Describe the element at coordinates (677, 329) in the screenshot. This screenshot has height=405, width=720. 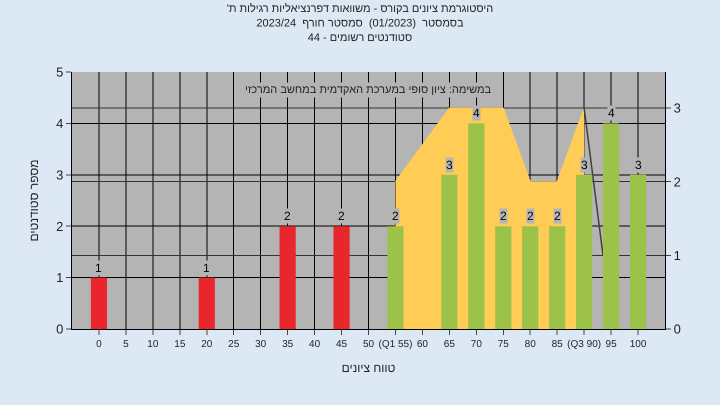
I see `y2-tick-label: 0` at that location.